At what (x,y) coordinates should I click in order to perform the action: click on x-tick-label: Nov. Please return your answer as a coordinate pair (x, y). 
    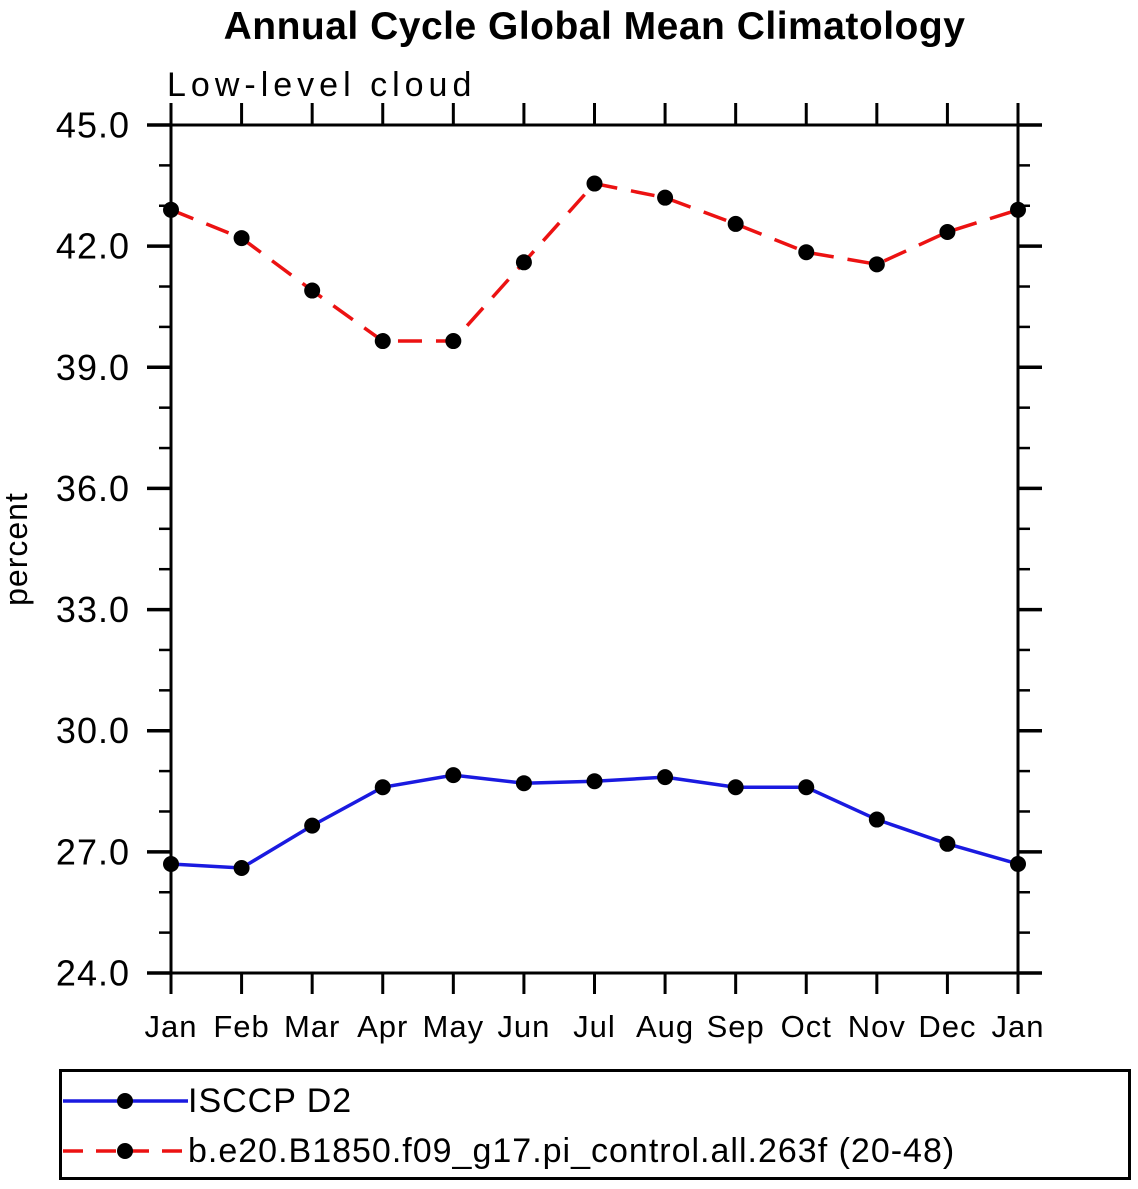
    Looking at the image, I should click on (877, 1026).